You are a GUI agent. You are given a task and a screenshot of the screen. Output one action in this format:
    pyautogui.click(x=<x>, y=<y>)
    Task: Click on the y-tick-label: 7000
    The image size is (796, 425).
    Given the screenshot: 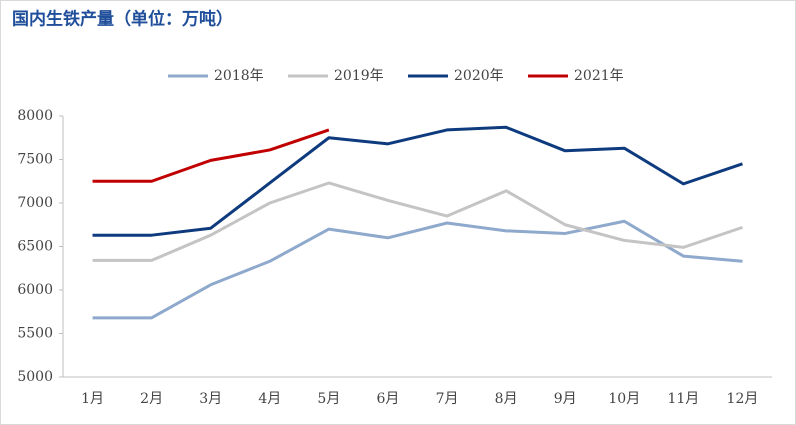 What is the action you would take?
    pyautogui.click(x=35, y=203)
    